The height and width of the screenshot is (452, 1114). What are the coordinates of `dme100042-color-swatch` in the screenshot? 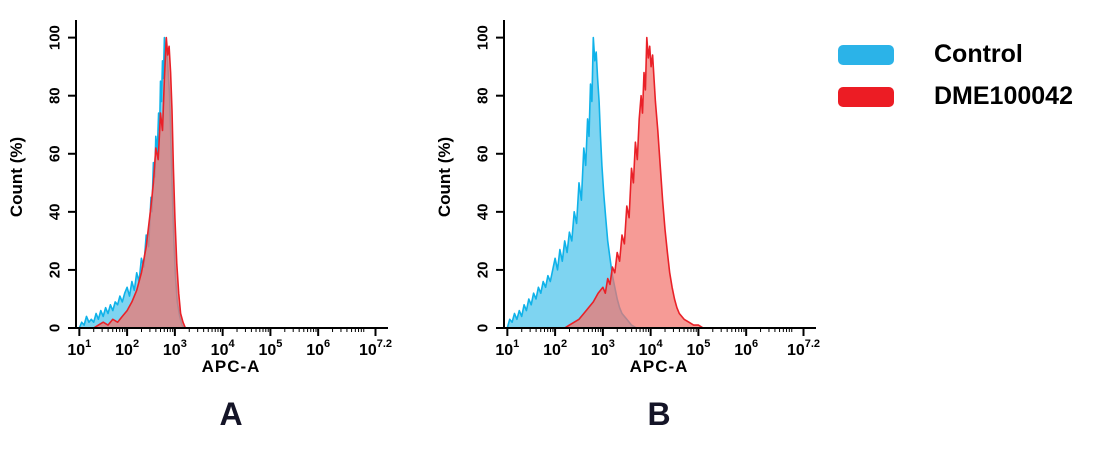 It's located at (866, 96).